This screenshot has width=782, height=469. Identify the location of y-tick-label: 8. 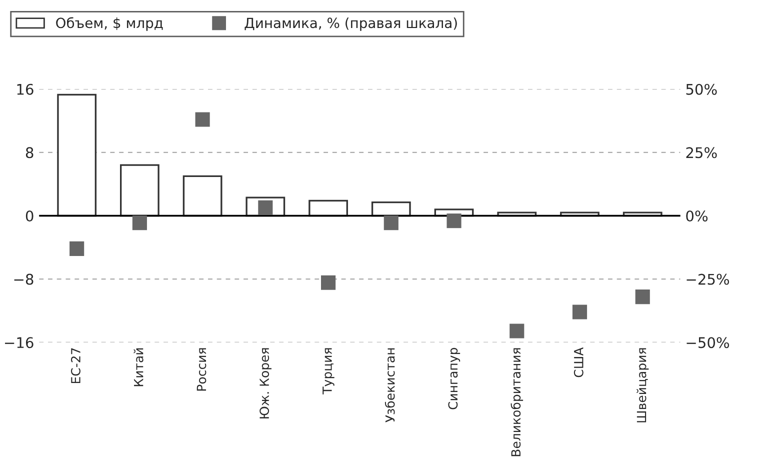
(30, 152).